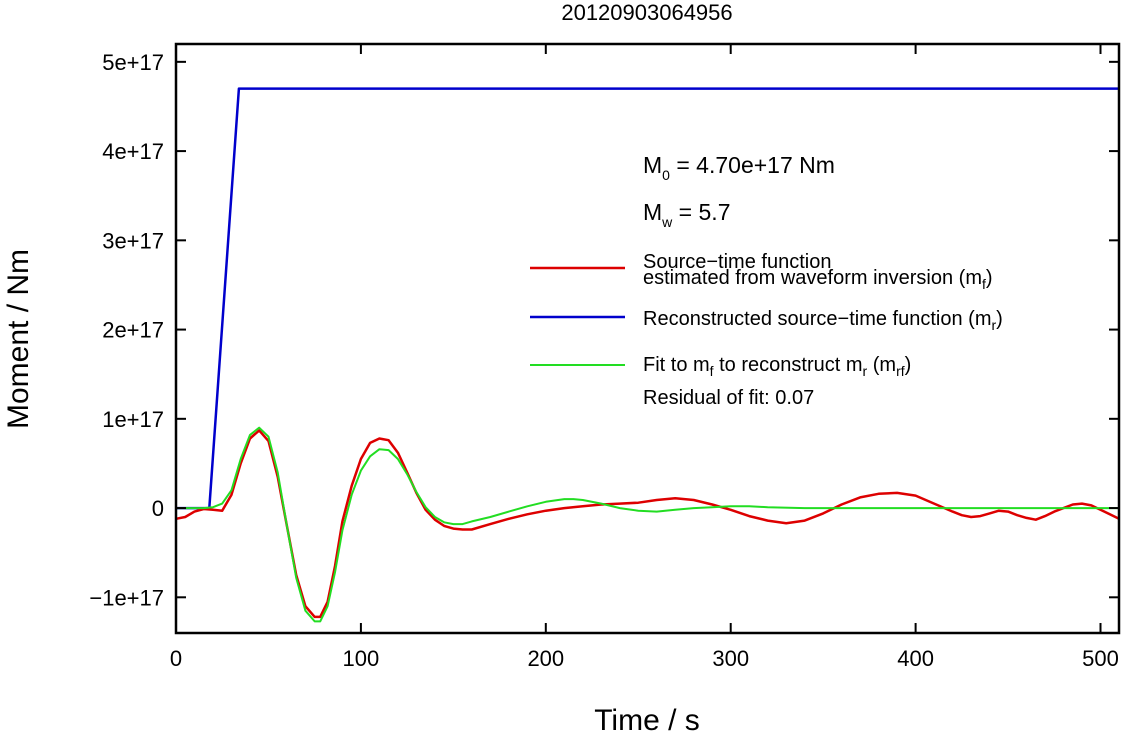 The width and height of the screenshot is (1134, 734). Describe the element at coordinates (652, 165) in the screenshot. I see `m0-prefix: M` at that location.